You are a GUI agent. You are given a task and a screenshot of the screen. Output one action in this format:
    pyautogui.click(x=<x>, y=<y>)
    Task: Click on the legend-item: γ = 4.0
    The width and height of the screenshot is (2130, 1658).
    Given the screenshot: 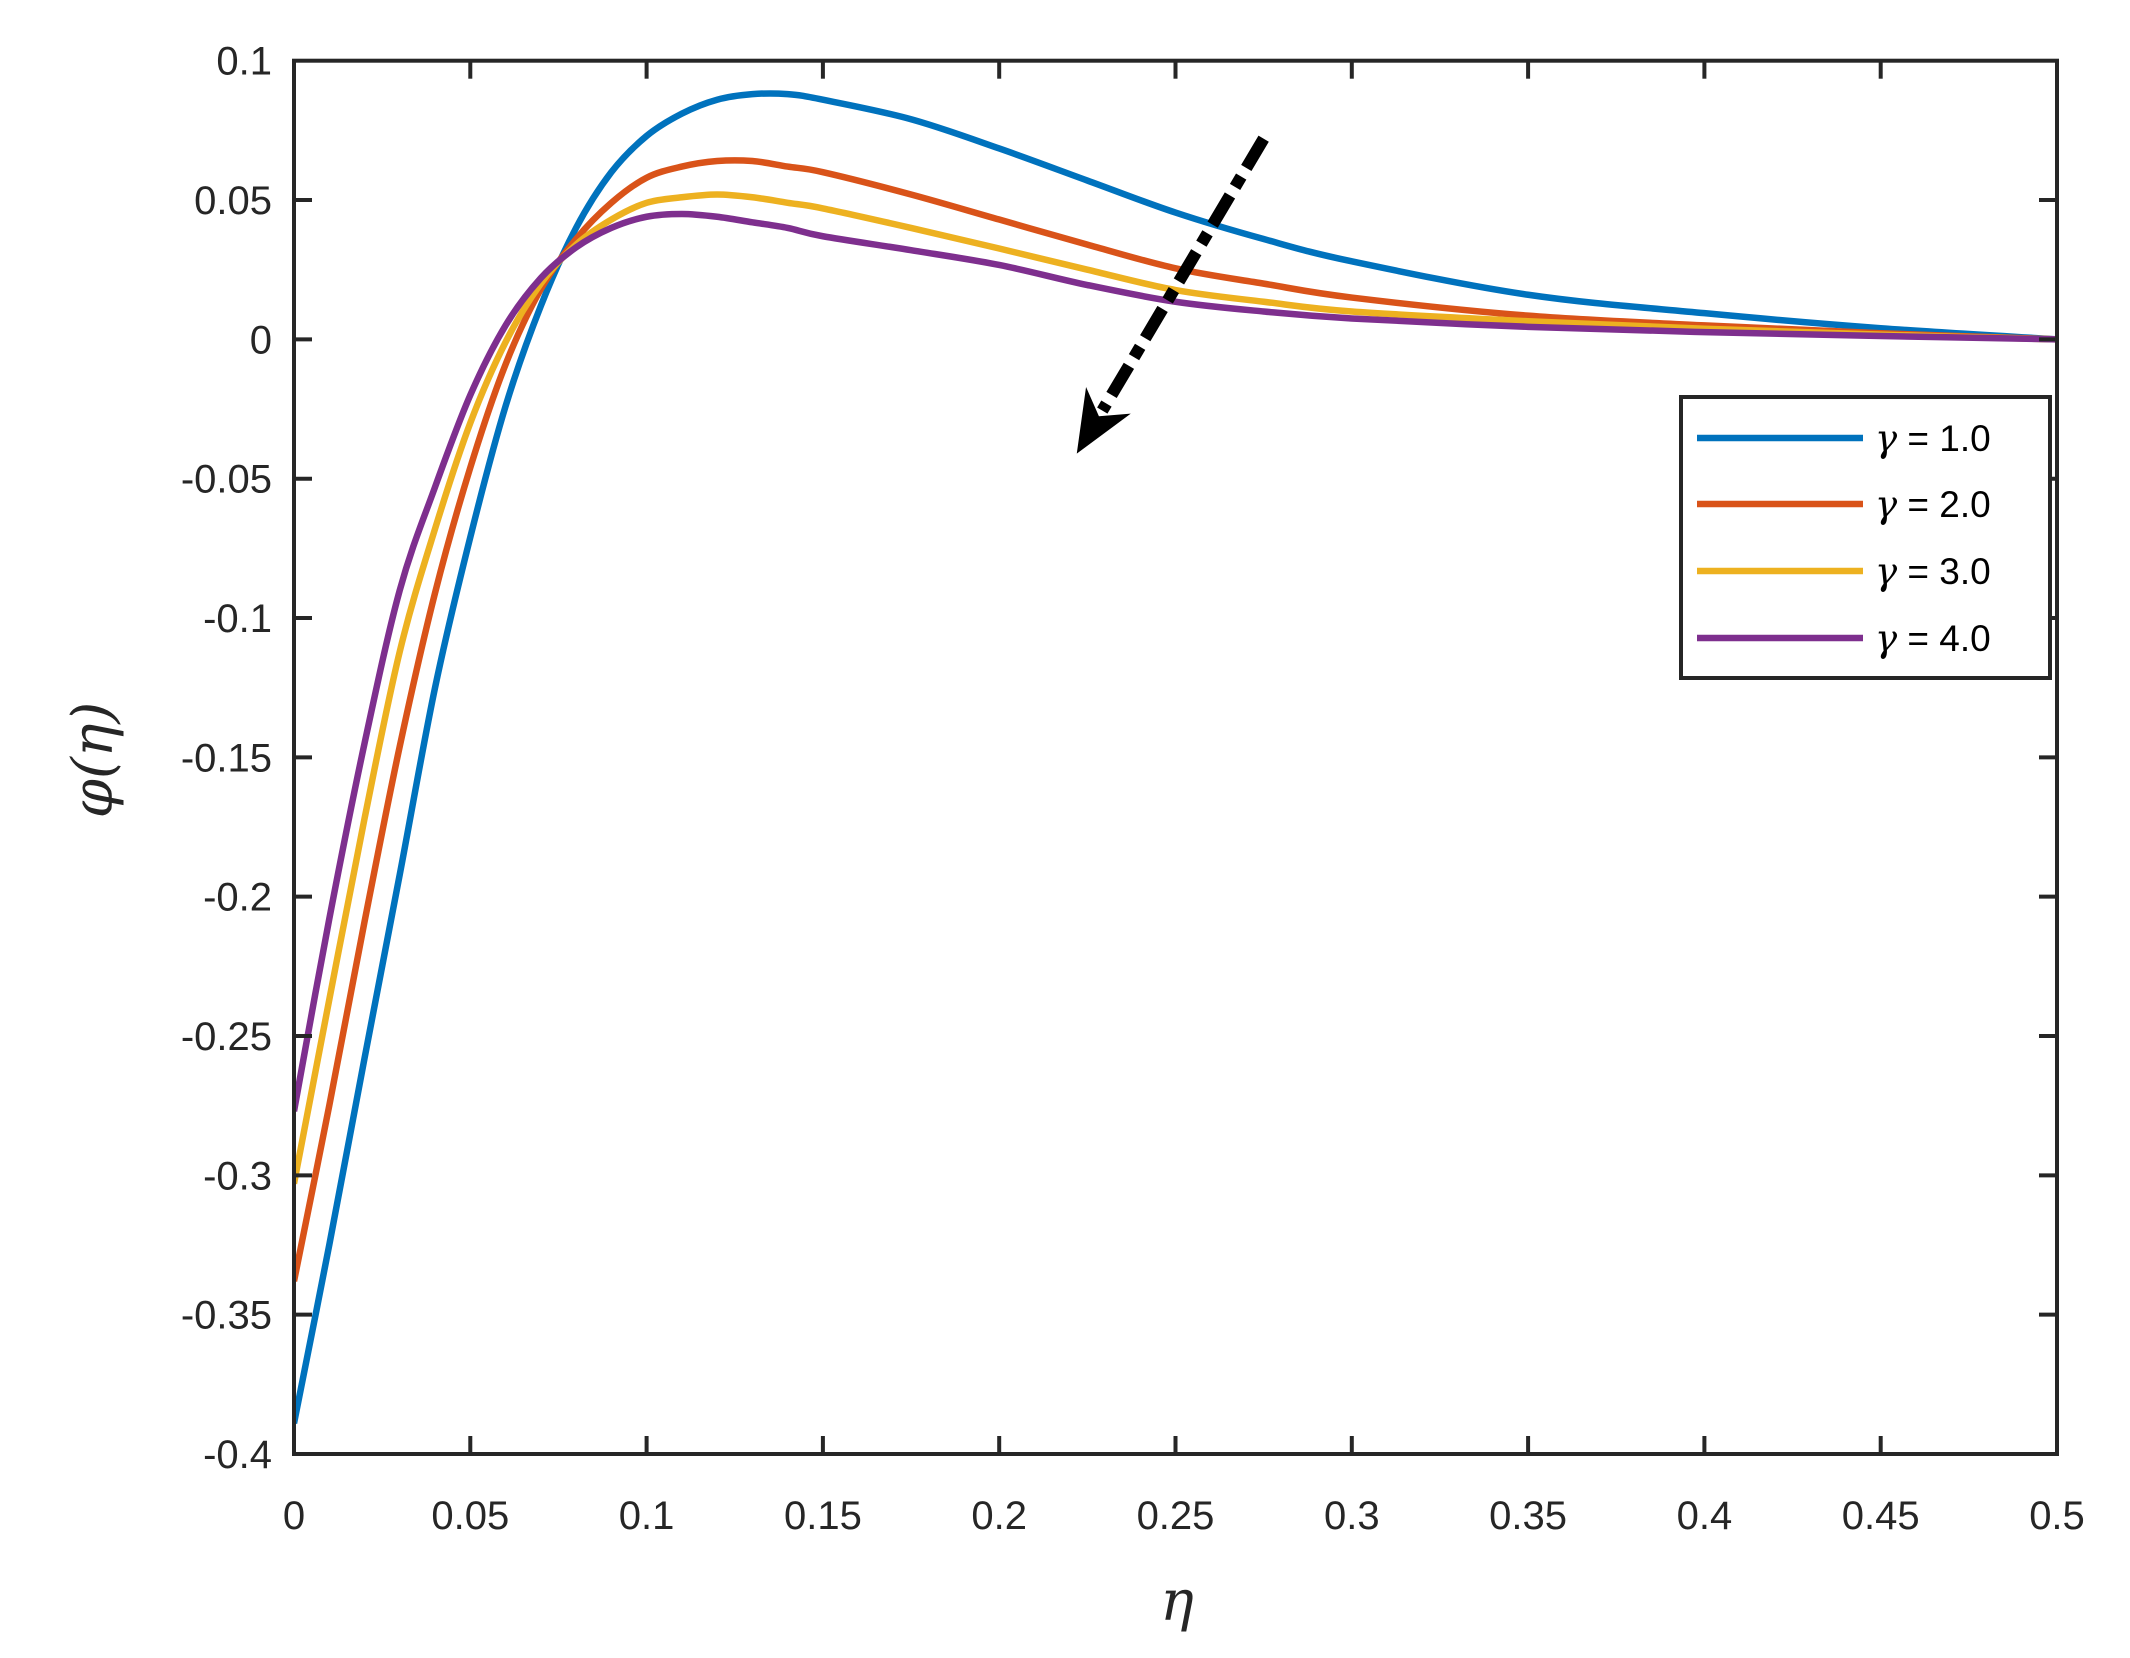 What is the action you would take?
    pyautogui.click(x=1844, y=638)
    